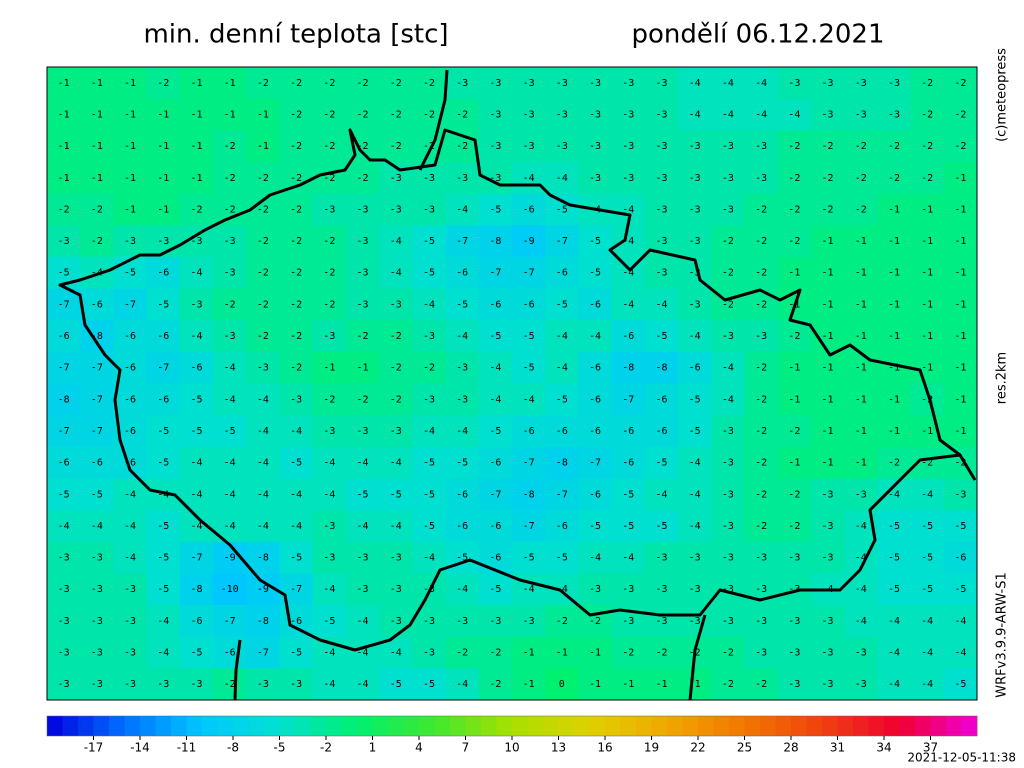  Describe the element at coordinates (758, 35) in the screenshot. I see `map-date: pondělí 06.12.2021` at that location.